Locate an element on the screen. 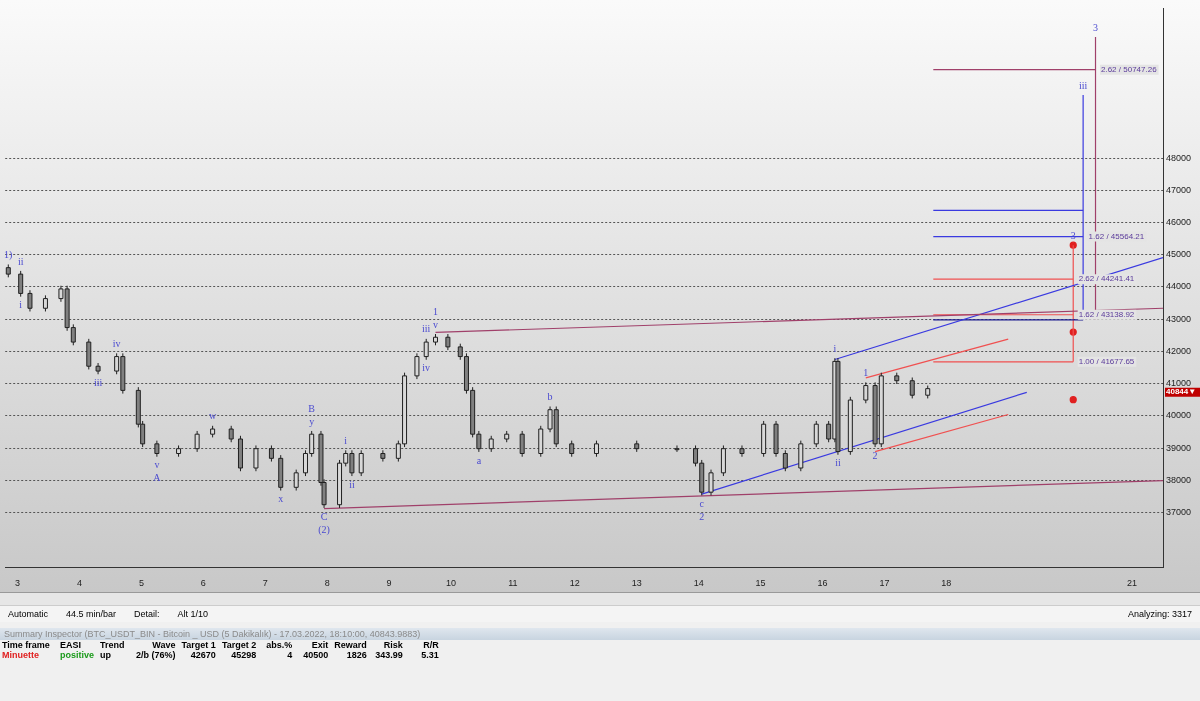 The width and height of the screenshot is (1200, 701). x-tick-label: 9 is located at coordinates (389, 583).